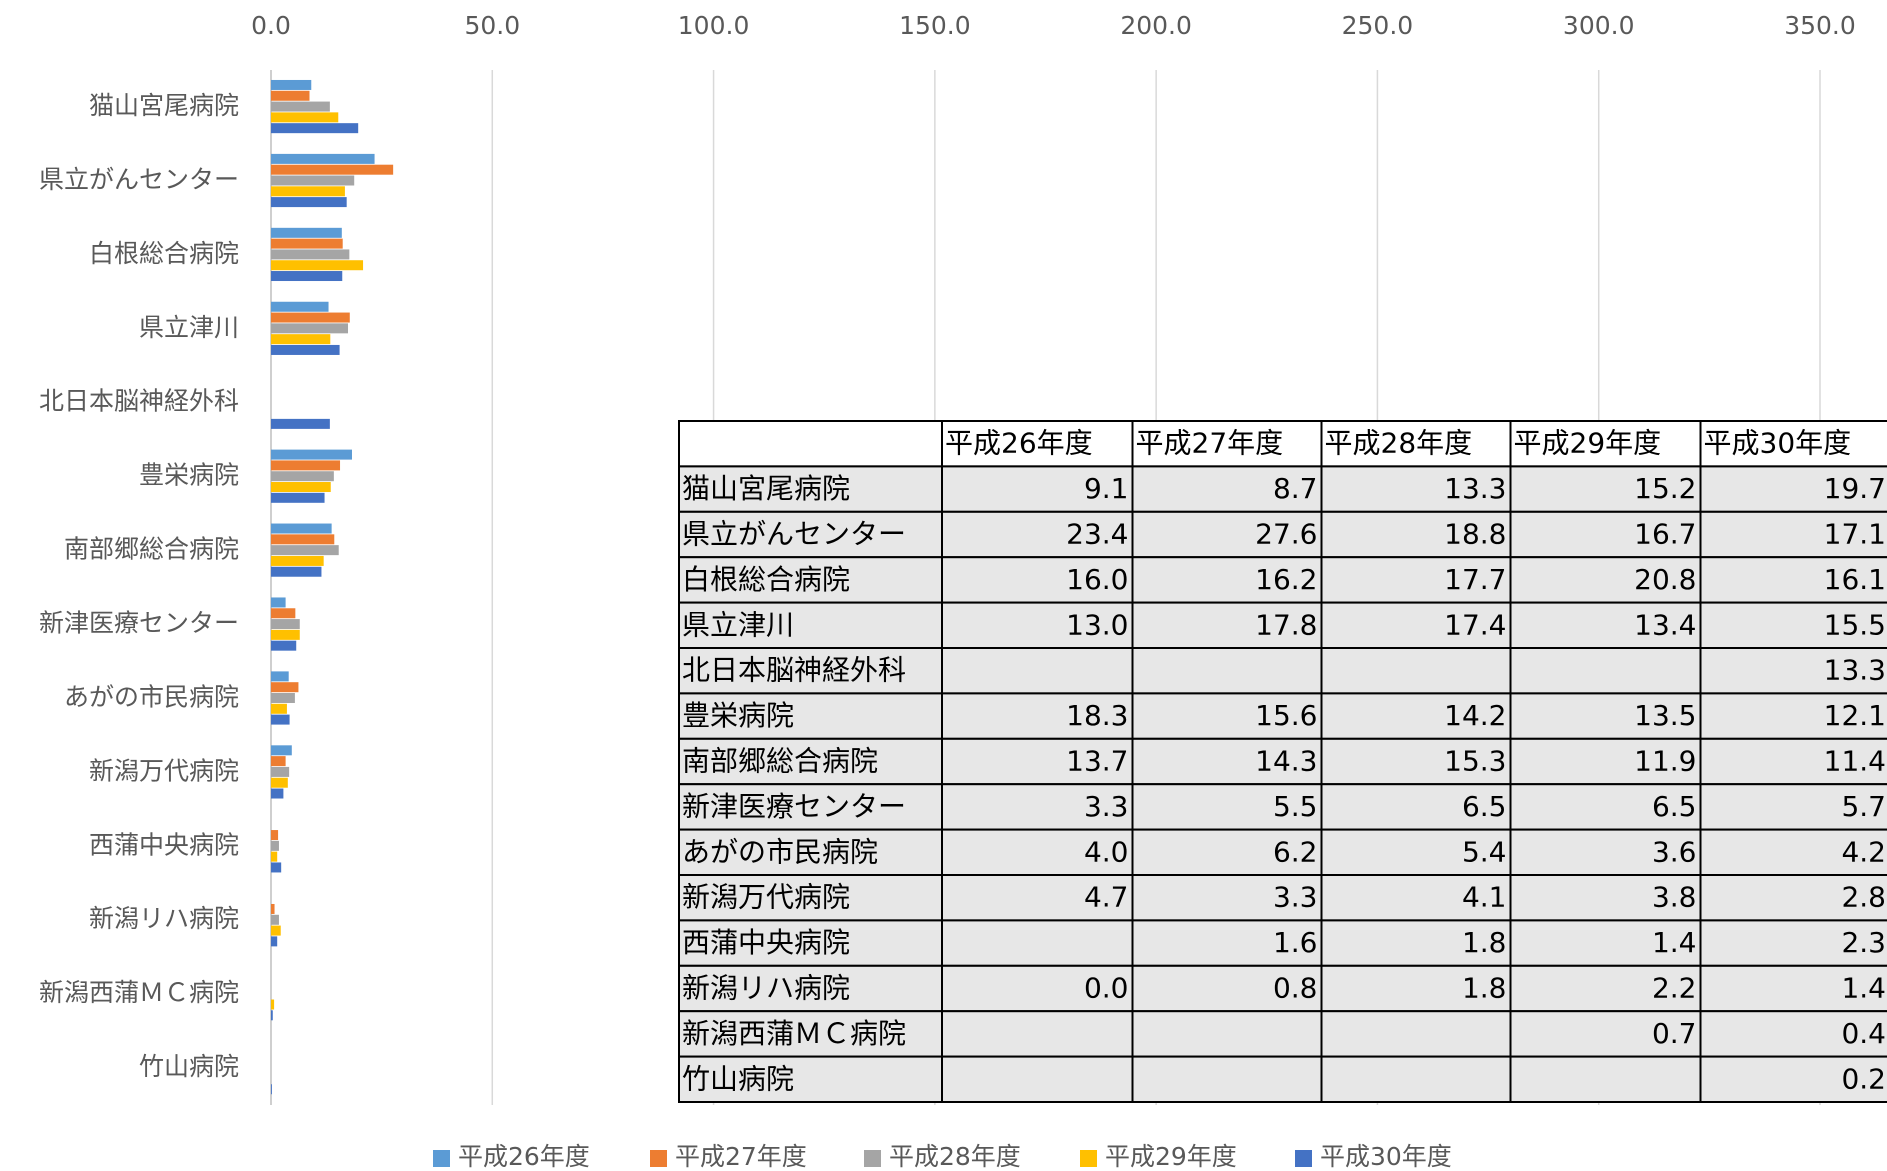 This screenshot has height=1171, width=1887. I want to click on x-tick-label: 300.0, so click(1599, 25).